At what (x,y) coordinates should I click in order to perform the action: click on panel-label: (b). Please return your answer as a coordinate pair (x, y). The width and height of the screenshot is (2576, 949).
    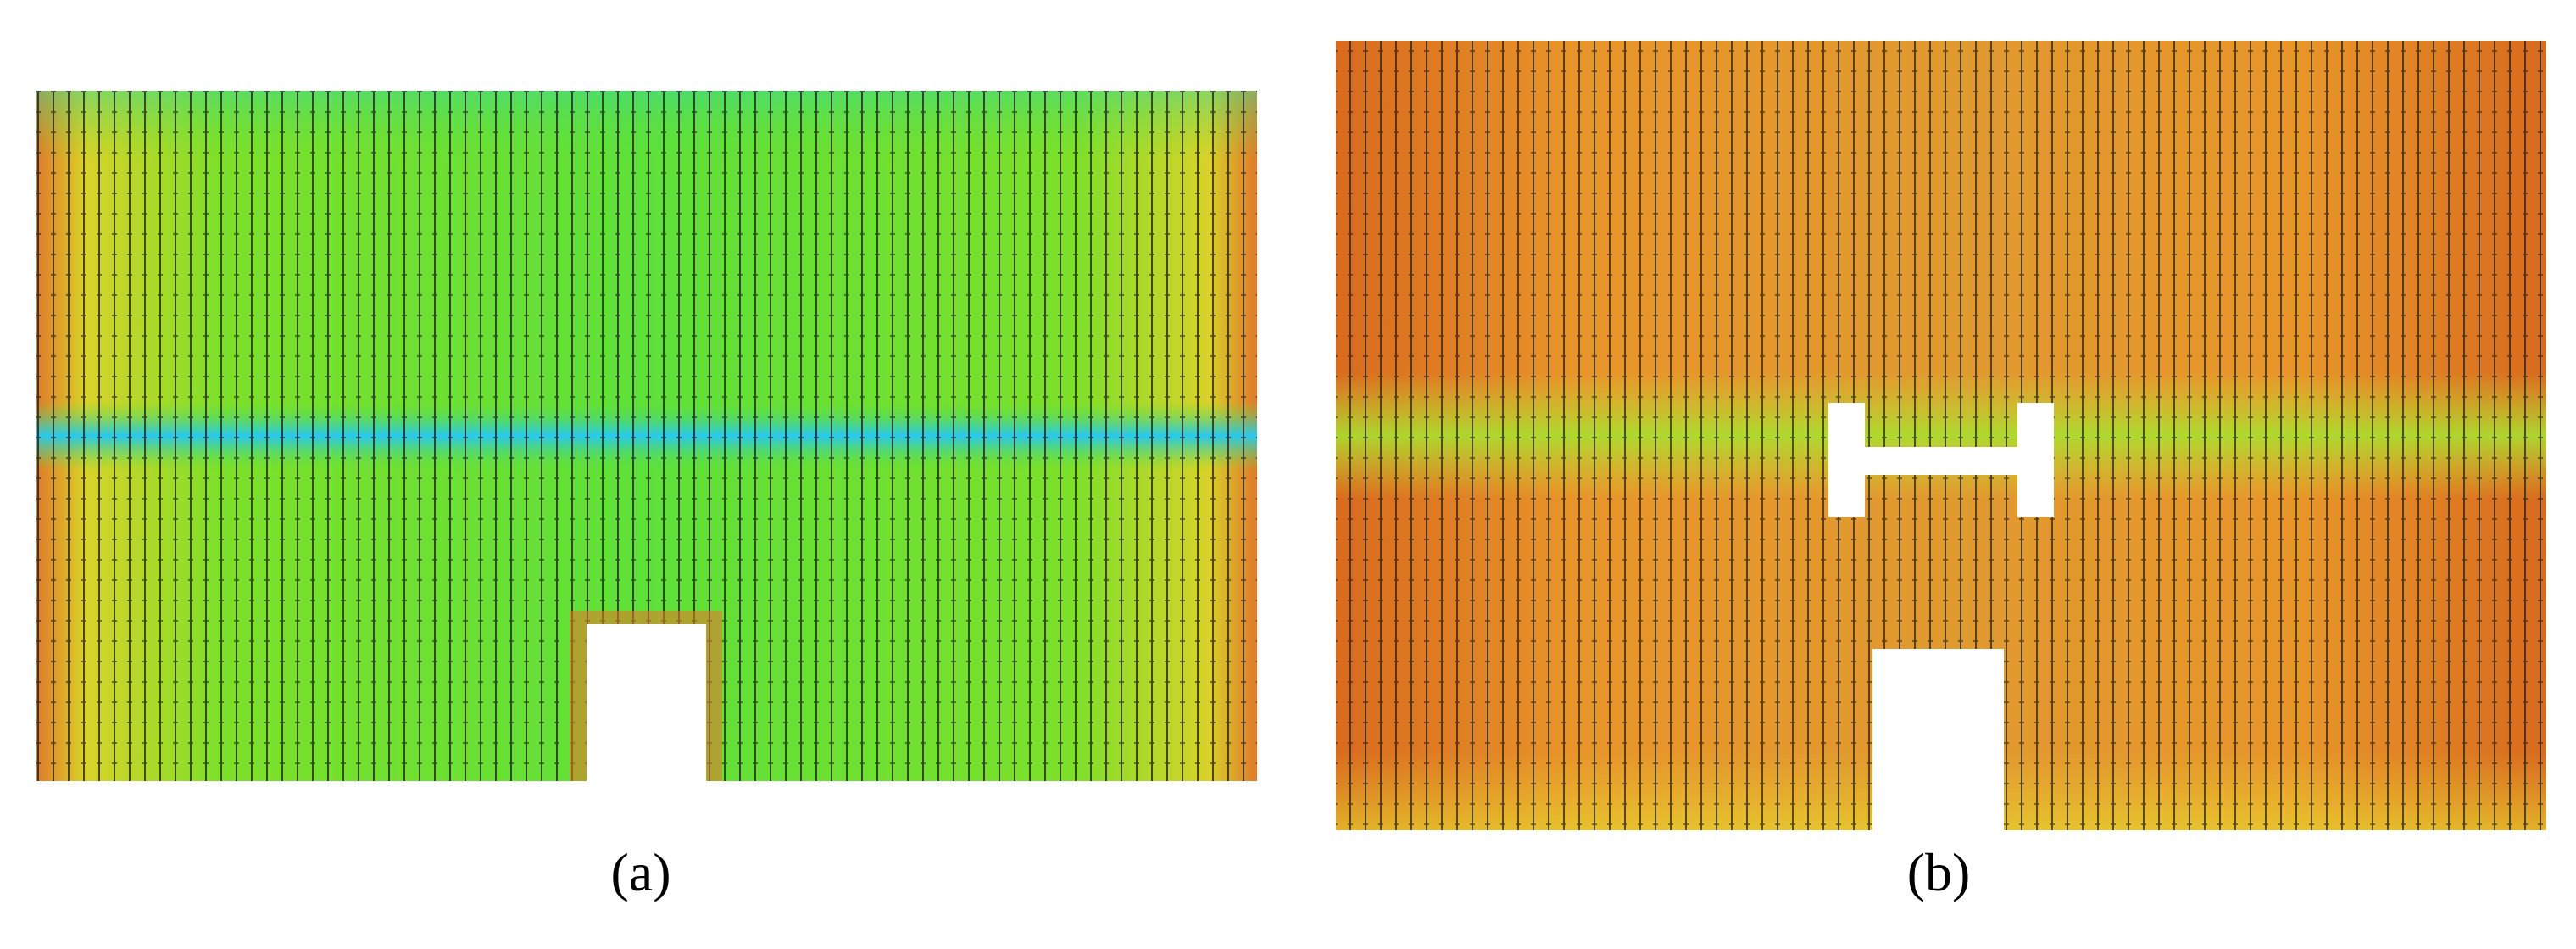
    Looking at the image, I should click on (1939, 872).